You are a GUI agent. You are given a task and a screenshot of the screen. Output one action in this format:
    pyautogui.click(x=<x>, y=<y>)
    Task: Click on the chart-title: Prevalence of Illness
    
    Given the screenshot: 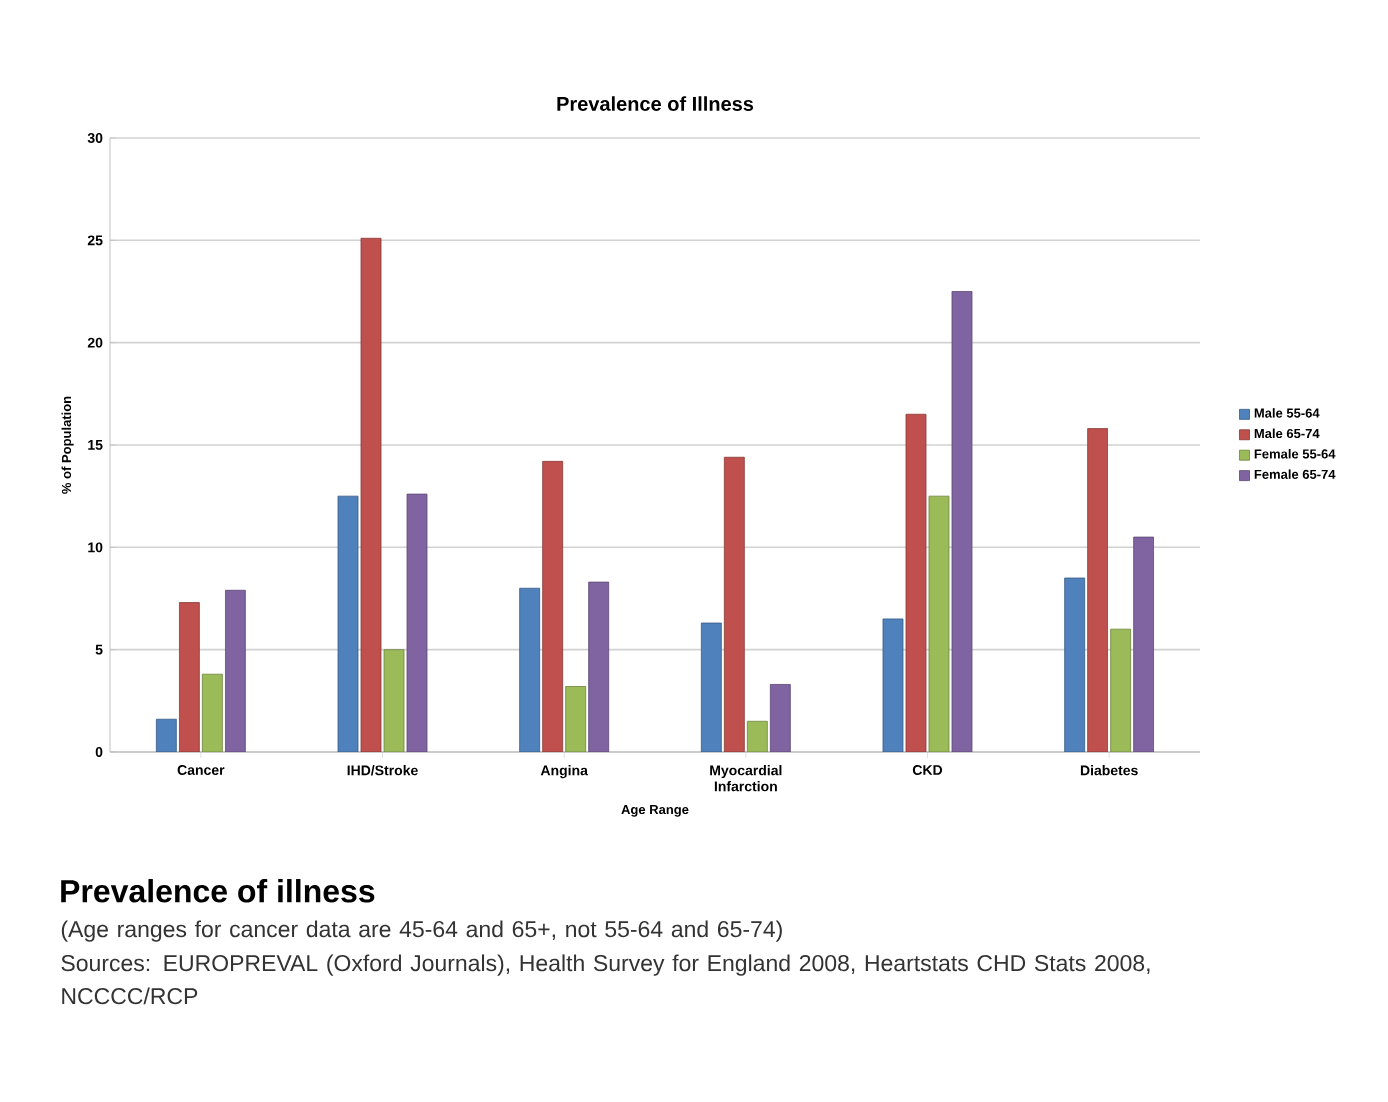 What is the action you would take?
    pyautogui.click(x=655, y=103)
    